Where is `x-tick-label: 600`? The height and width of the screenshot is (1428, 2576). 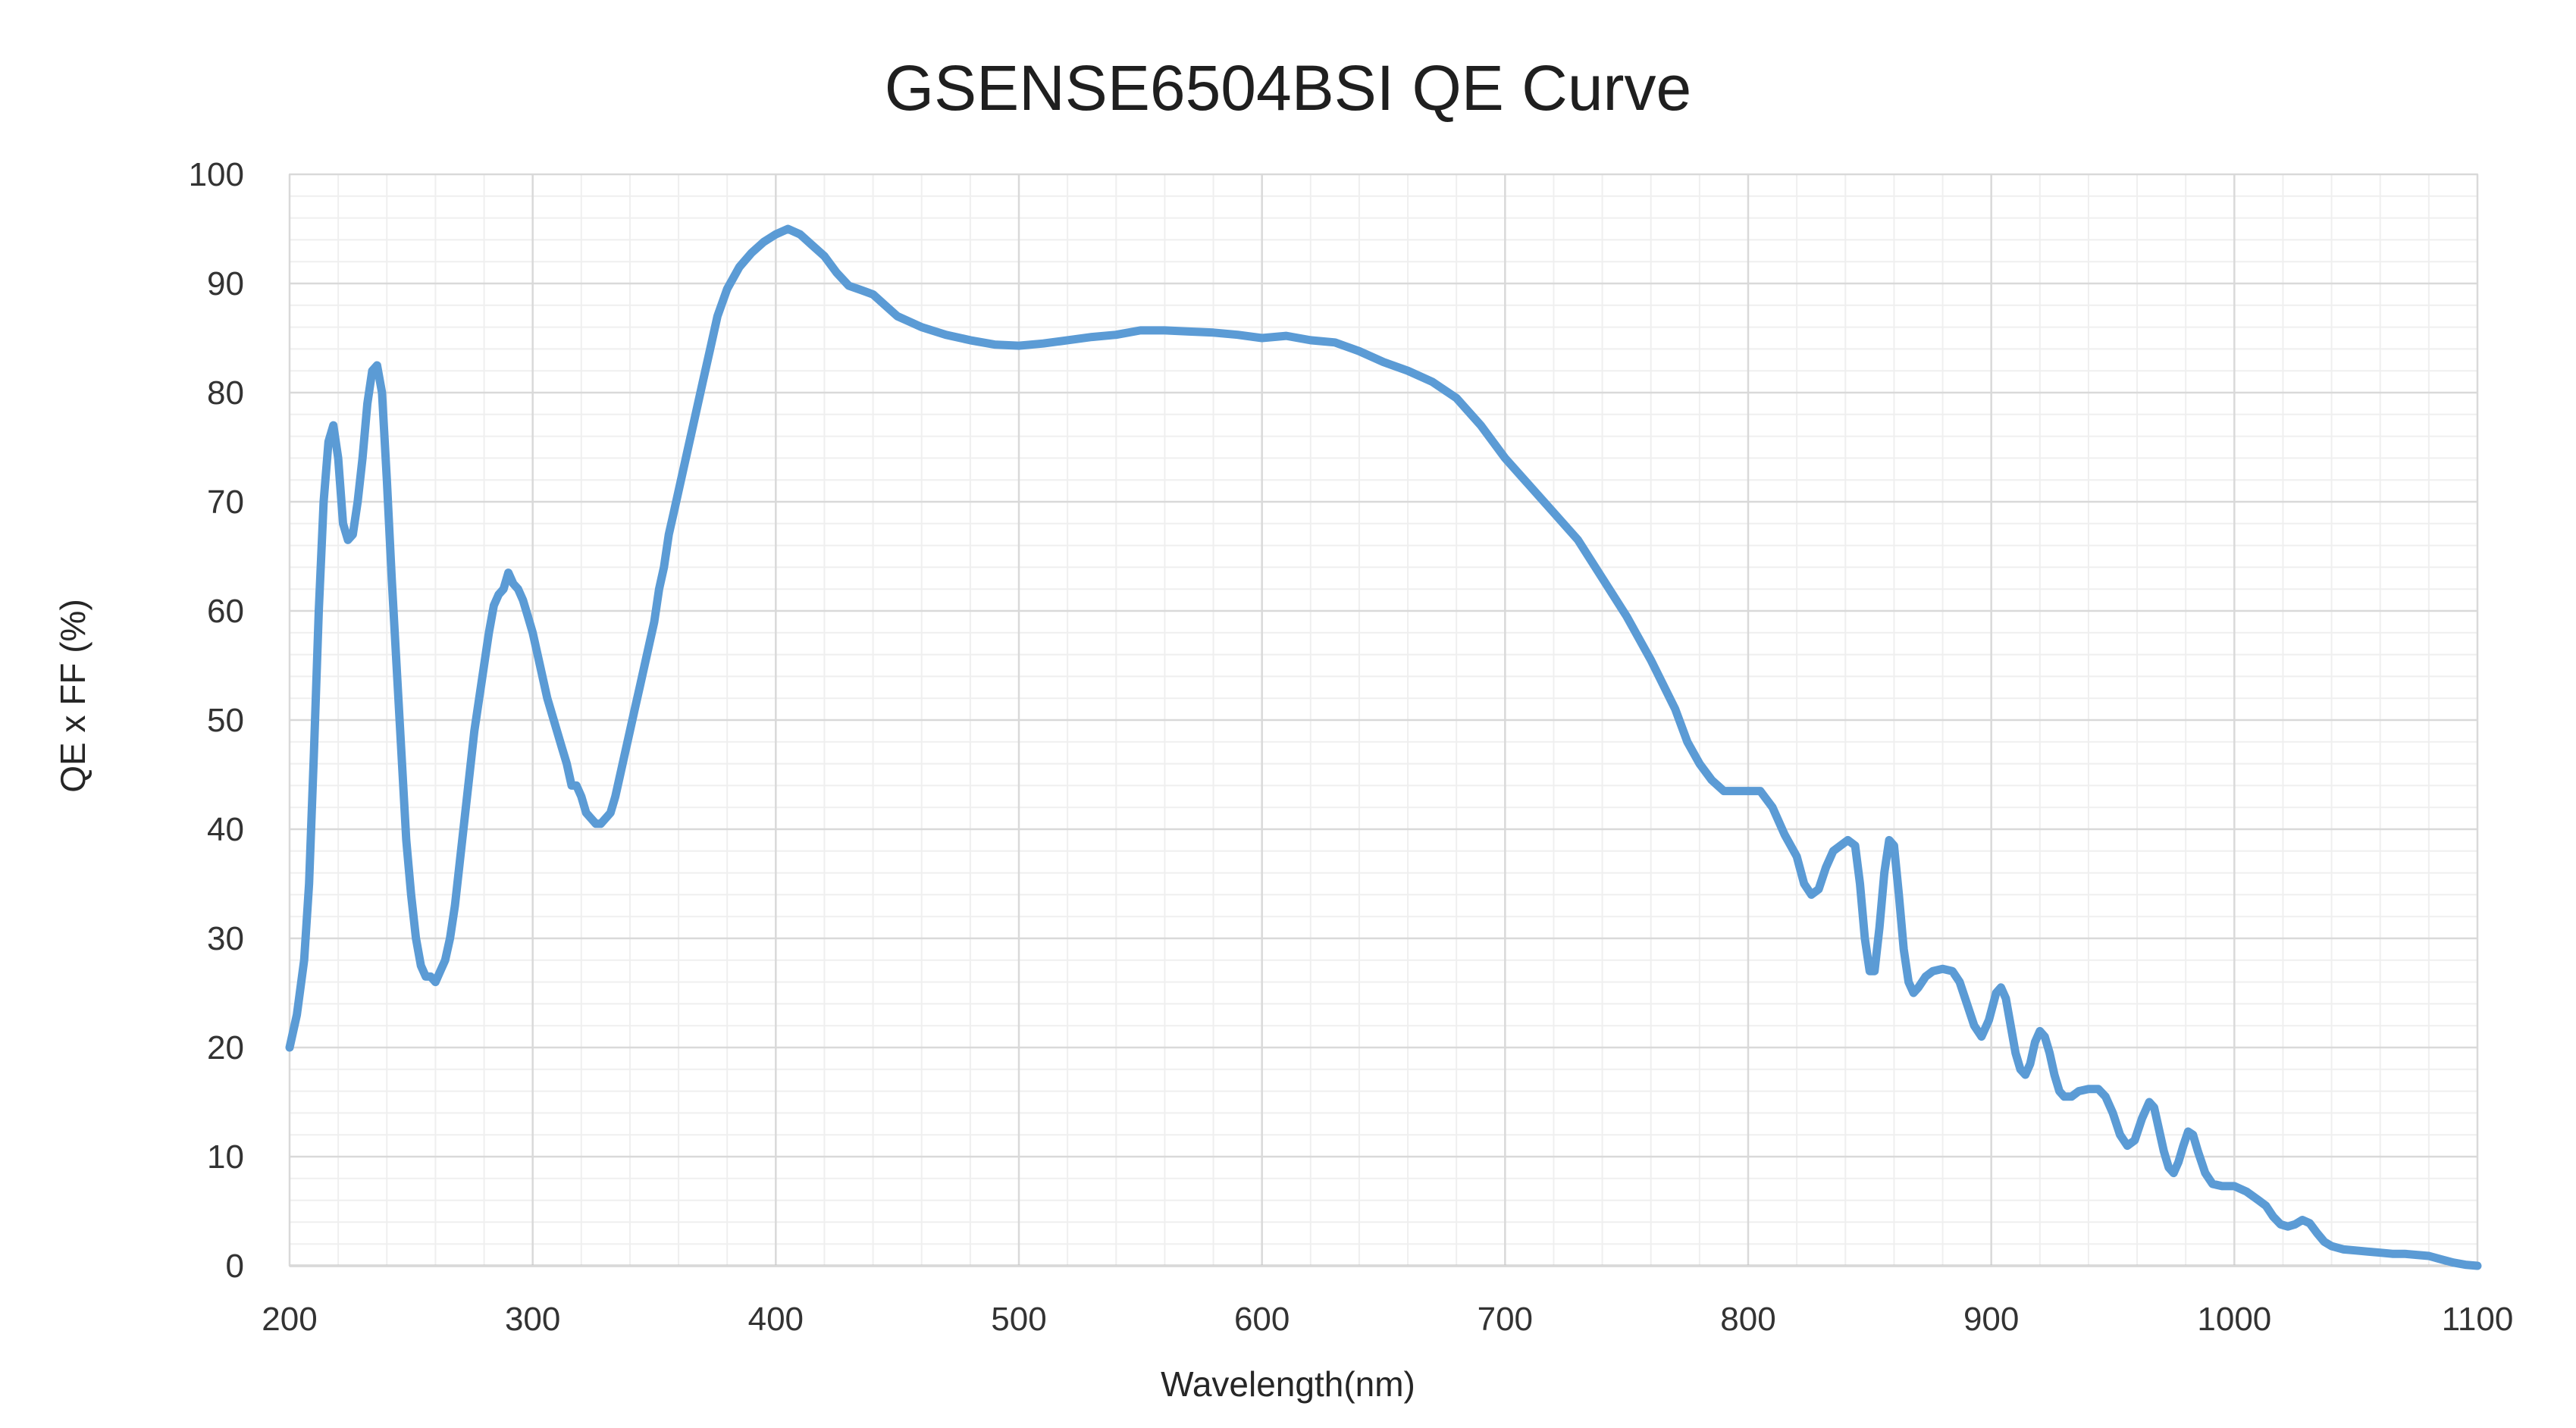
x-tick-label: 600 is located at coordinates (1262, 1319).